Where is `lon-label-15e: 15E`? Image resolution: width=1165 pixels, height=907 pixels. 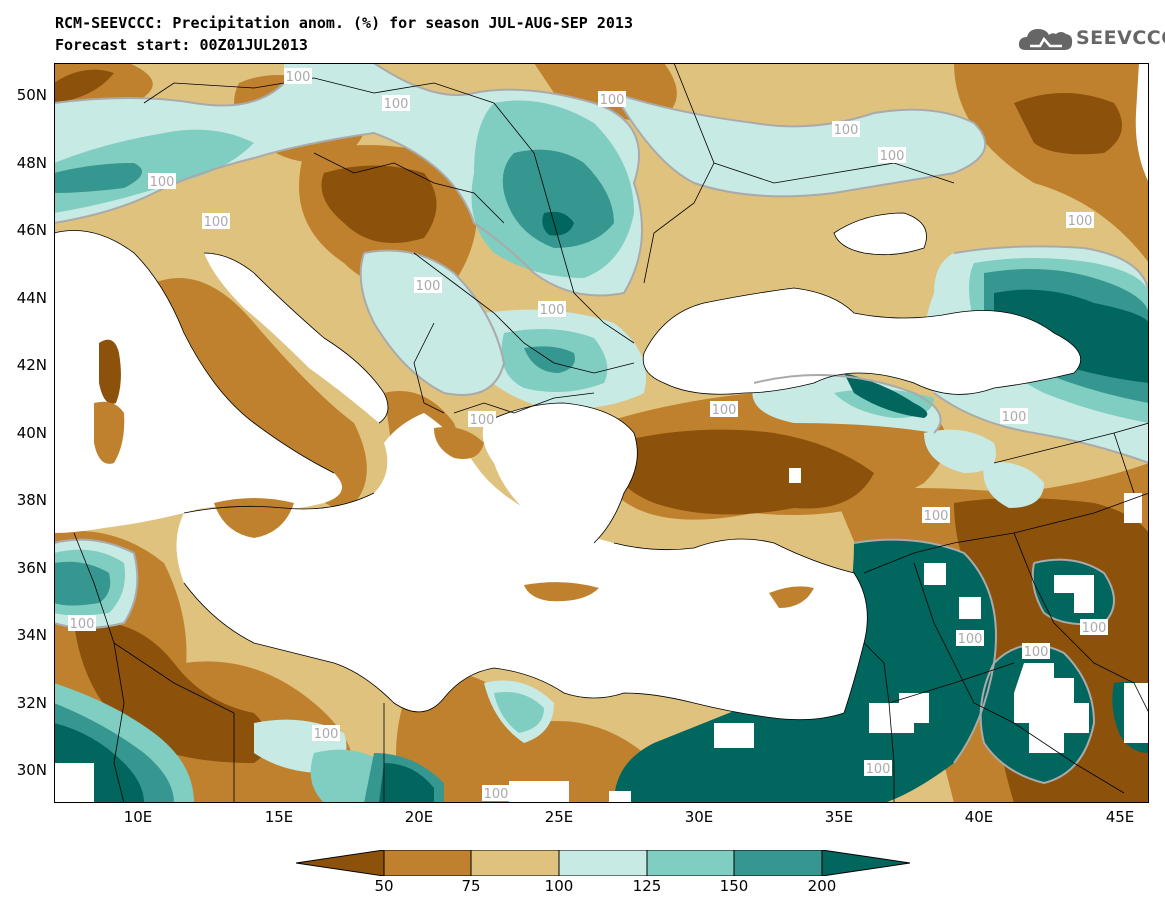
lon-label-15e: 15E is located at coordinates (279, 817).